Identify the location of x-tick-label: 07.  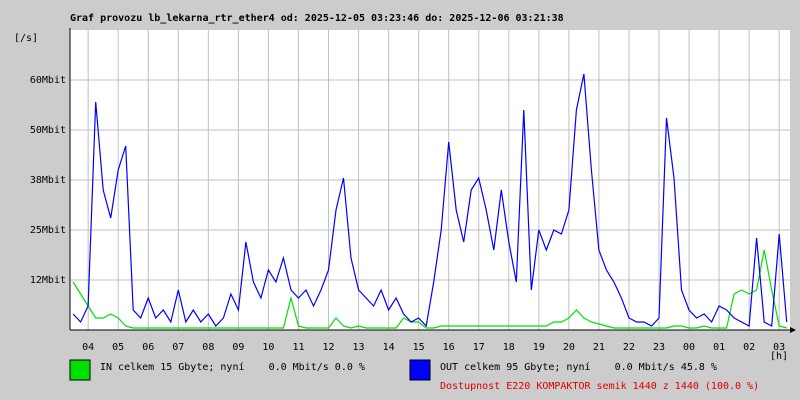
(178, 347).